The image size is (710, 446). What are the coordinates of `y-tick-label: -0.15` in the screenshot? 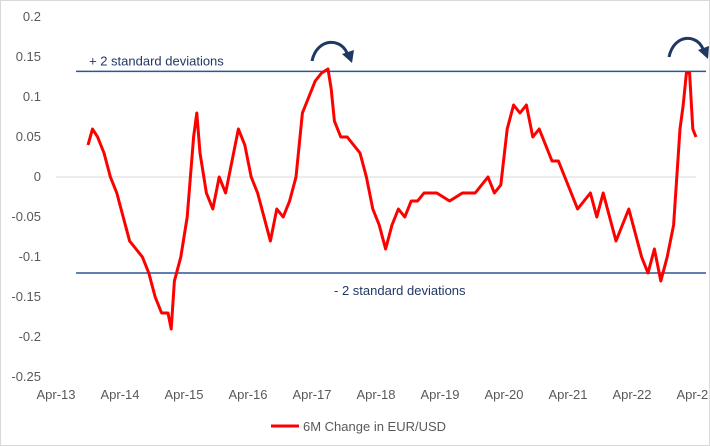 It's located at (26, 296).